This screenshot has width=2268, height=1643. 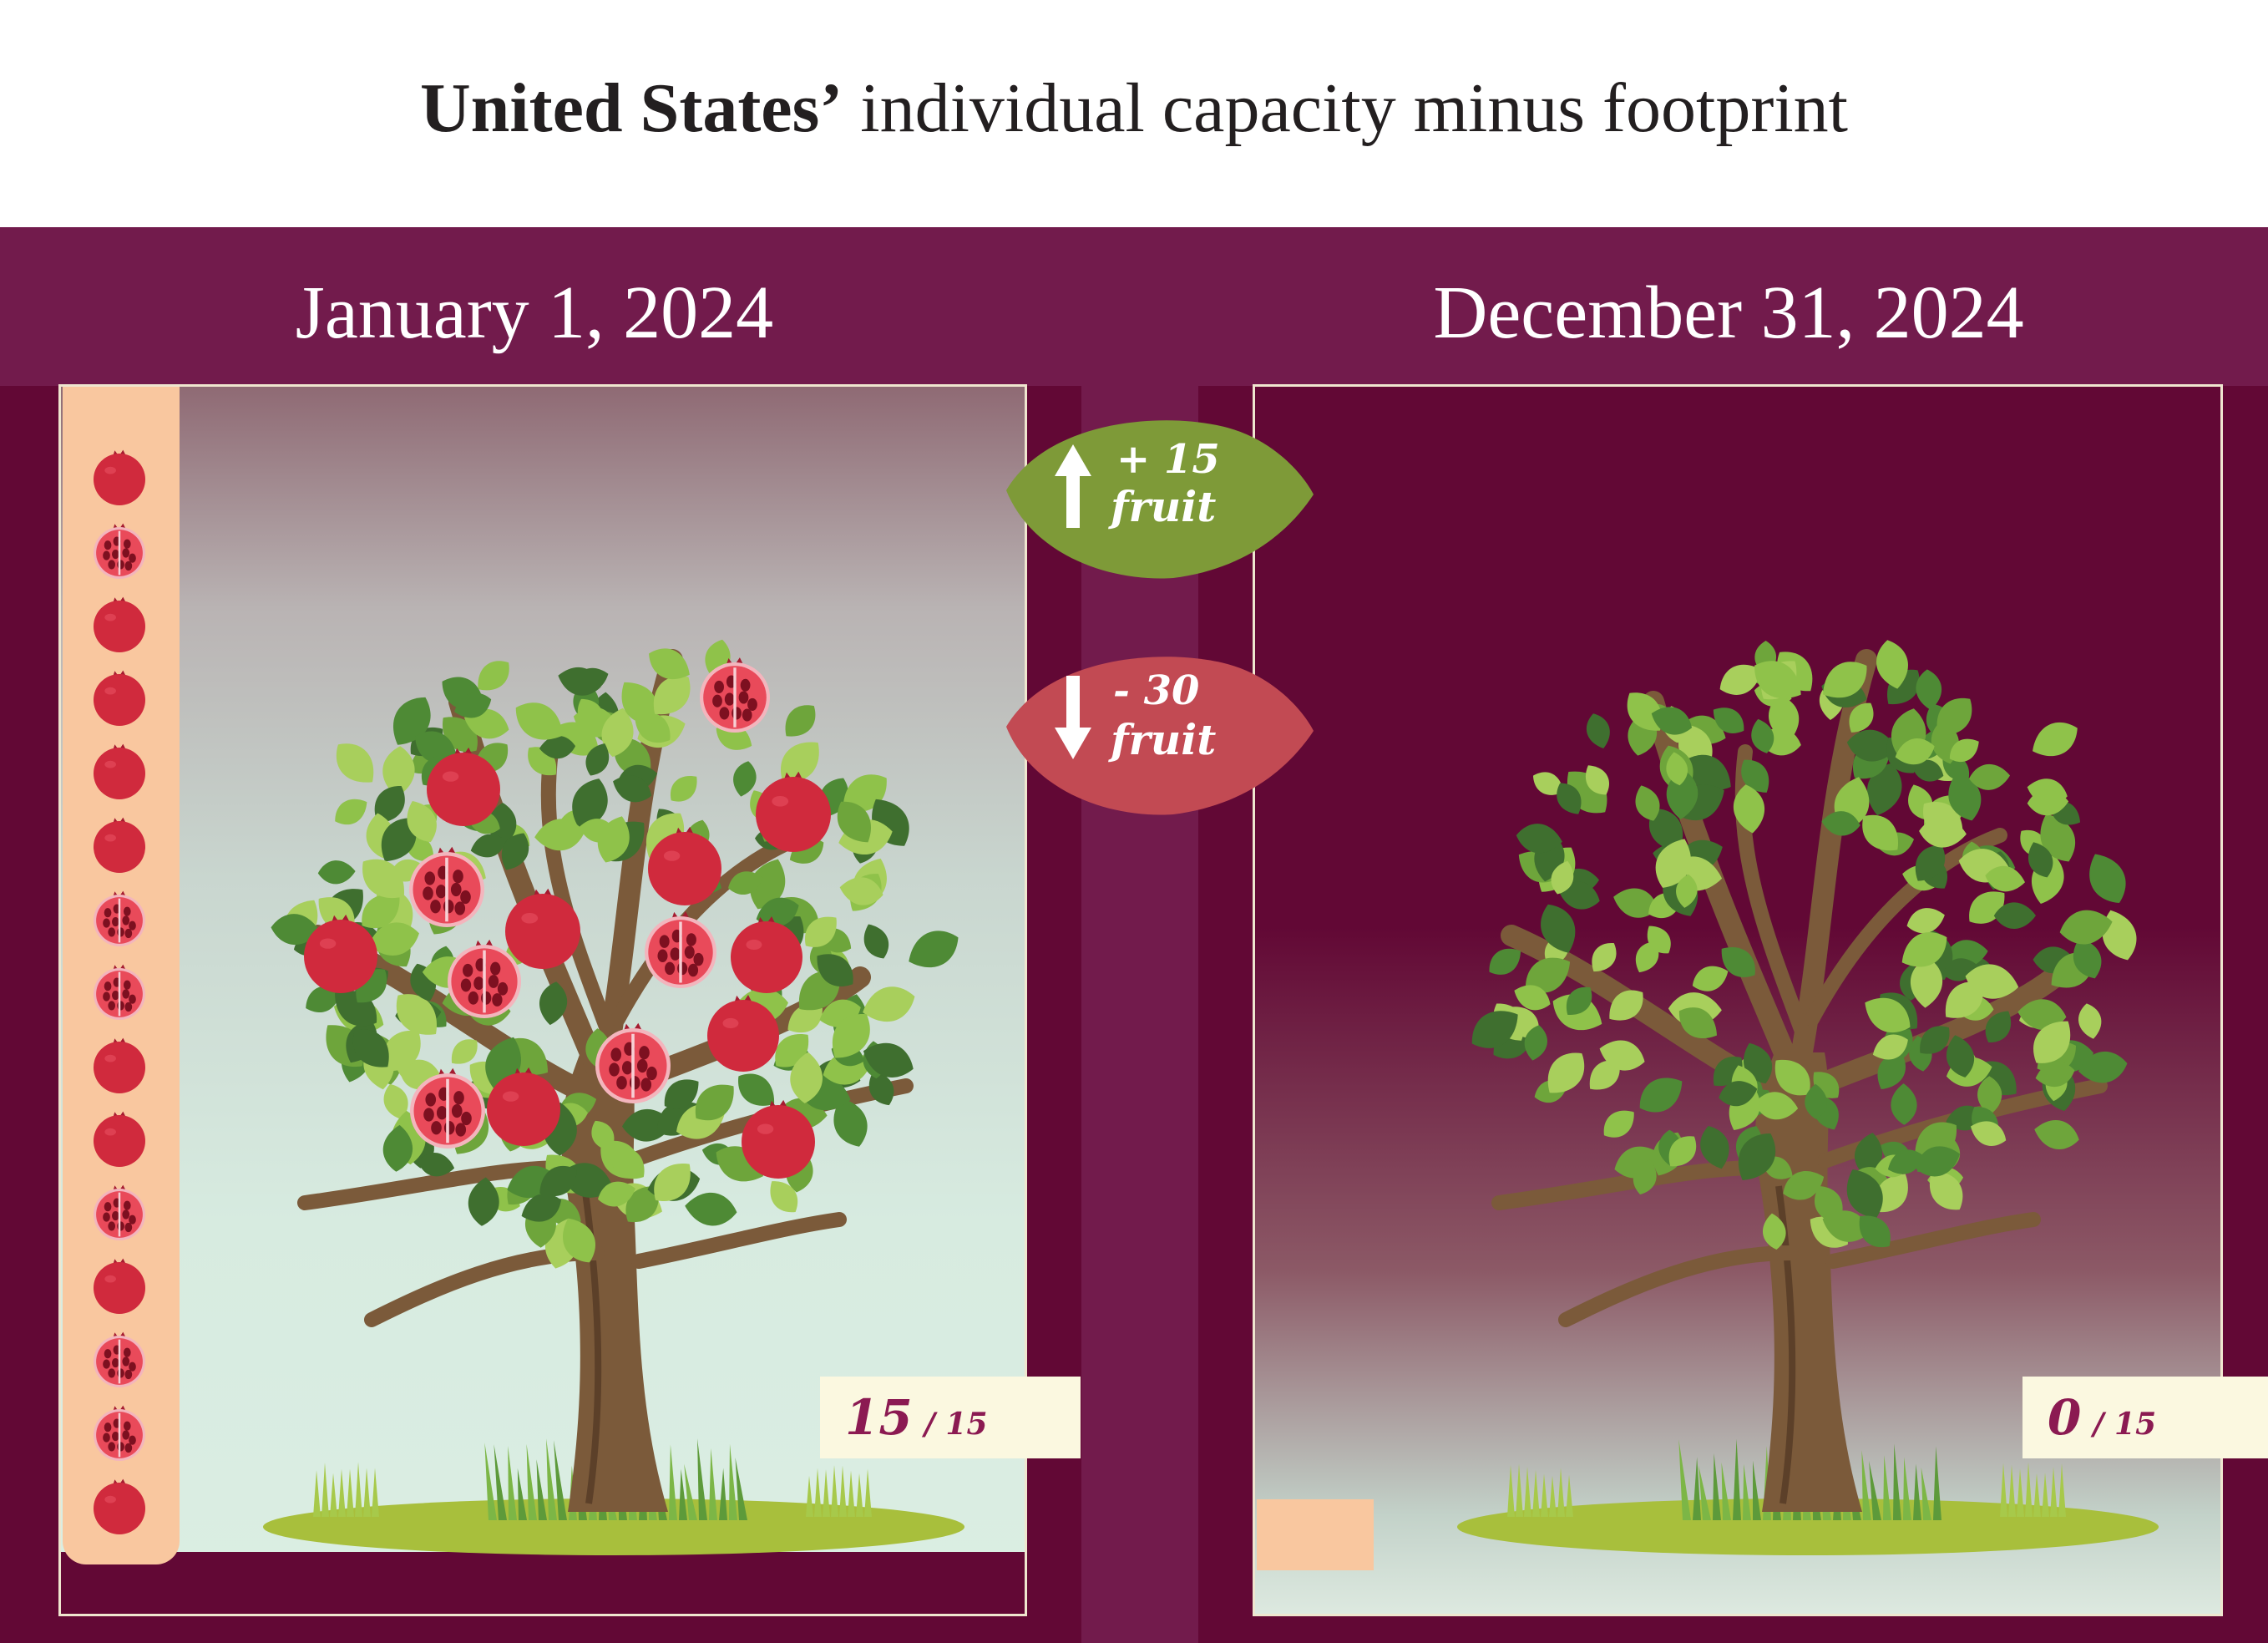 What do you see at coordinates (631, 108) in the screenshot?
I see `title-country: United States’` at bounding box center [631, 108].